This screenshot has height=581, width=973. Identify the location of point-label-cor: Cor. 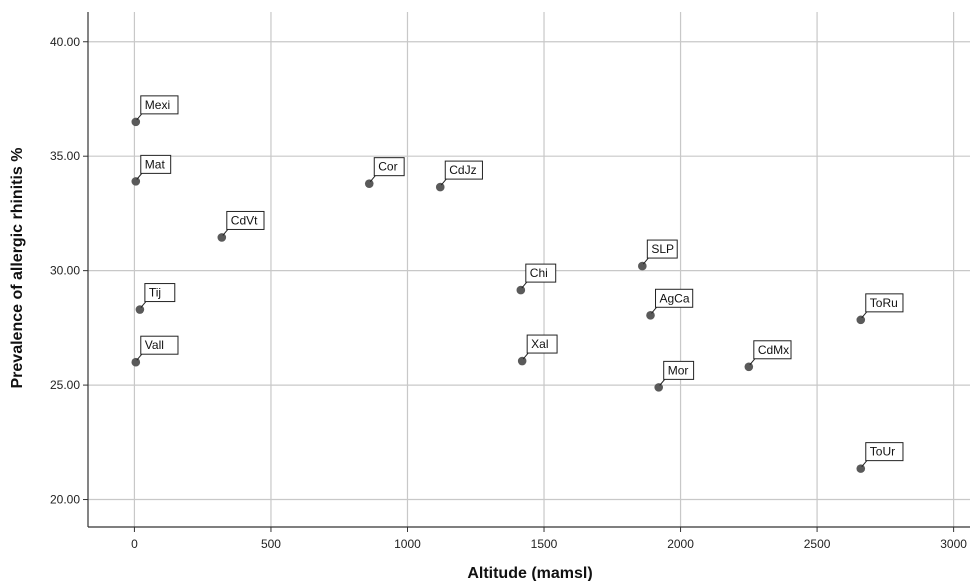
(387, 167).